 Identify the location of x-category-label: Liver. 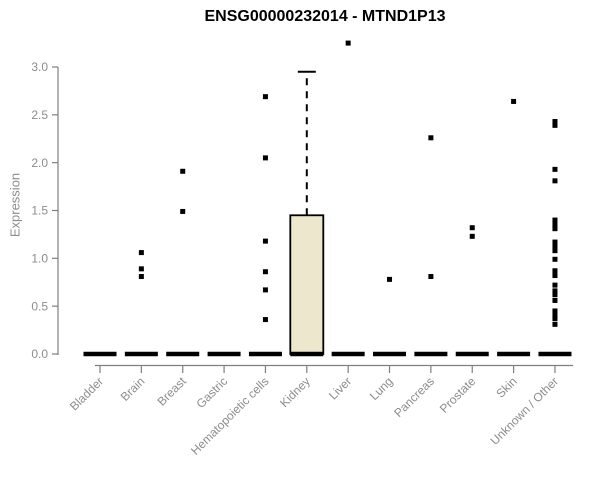
(340, 388).